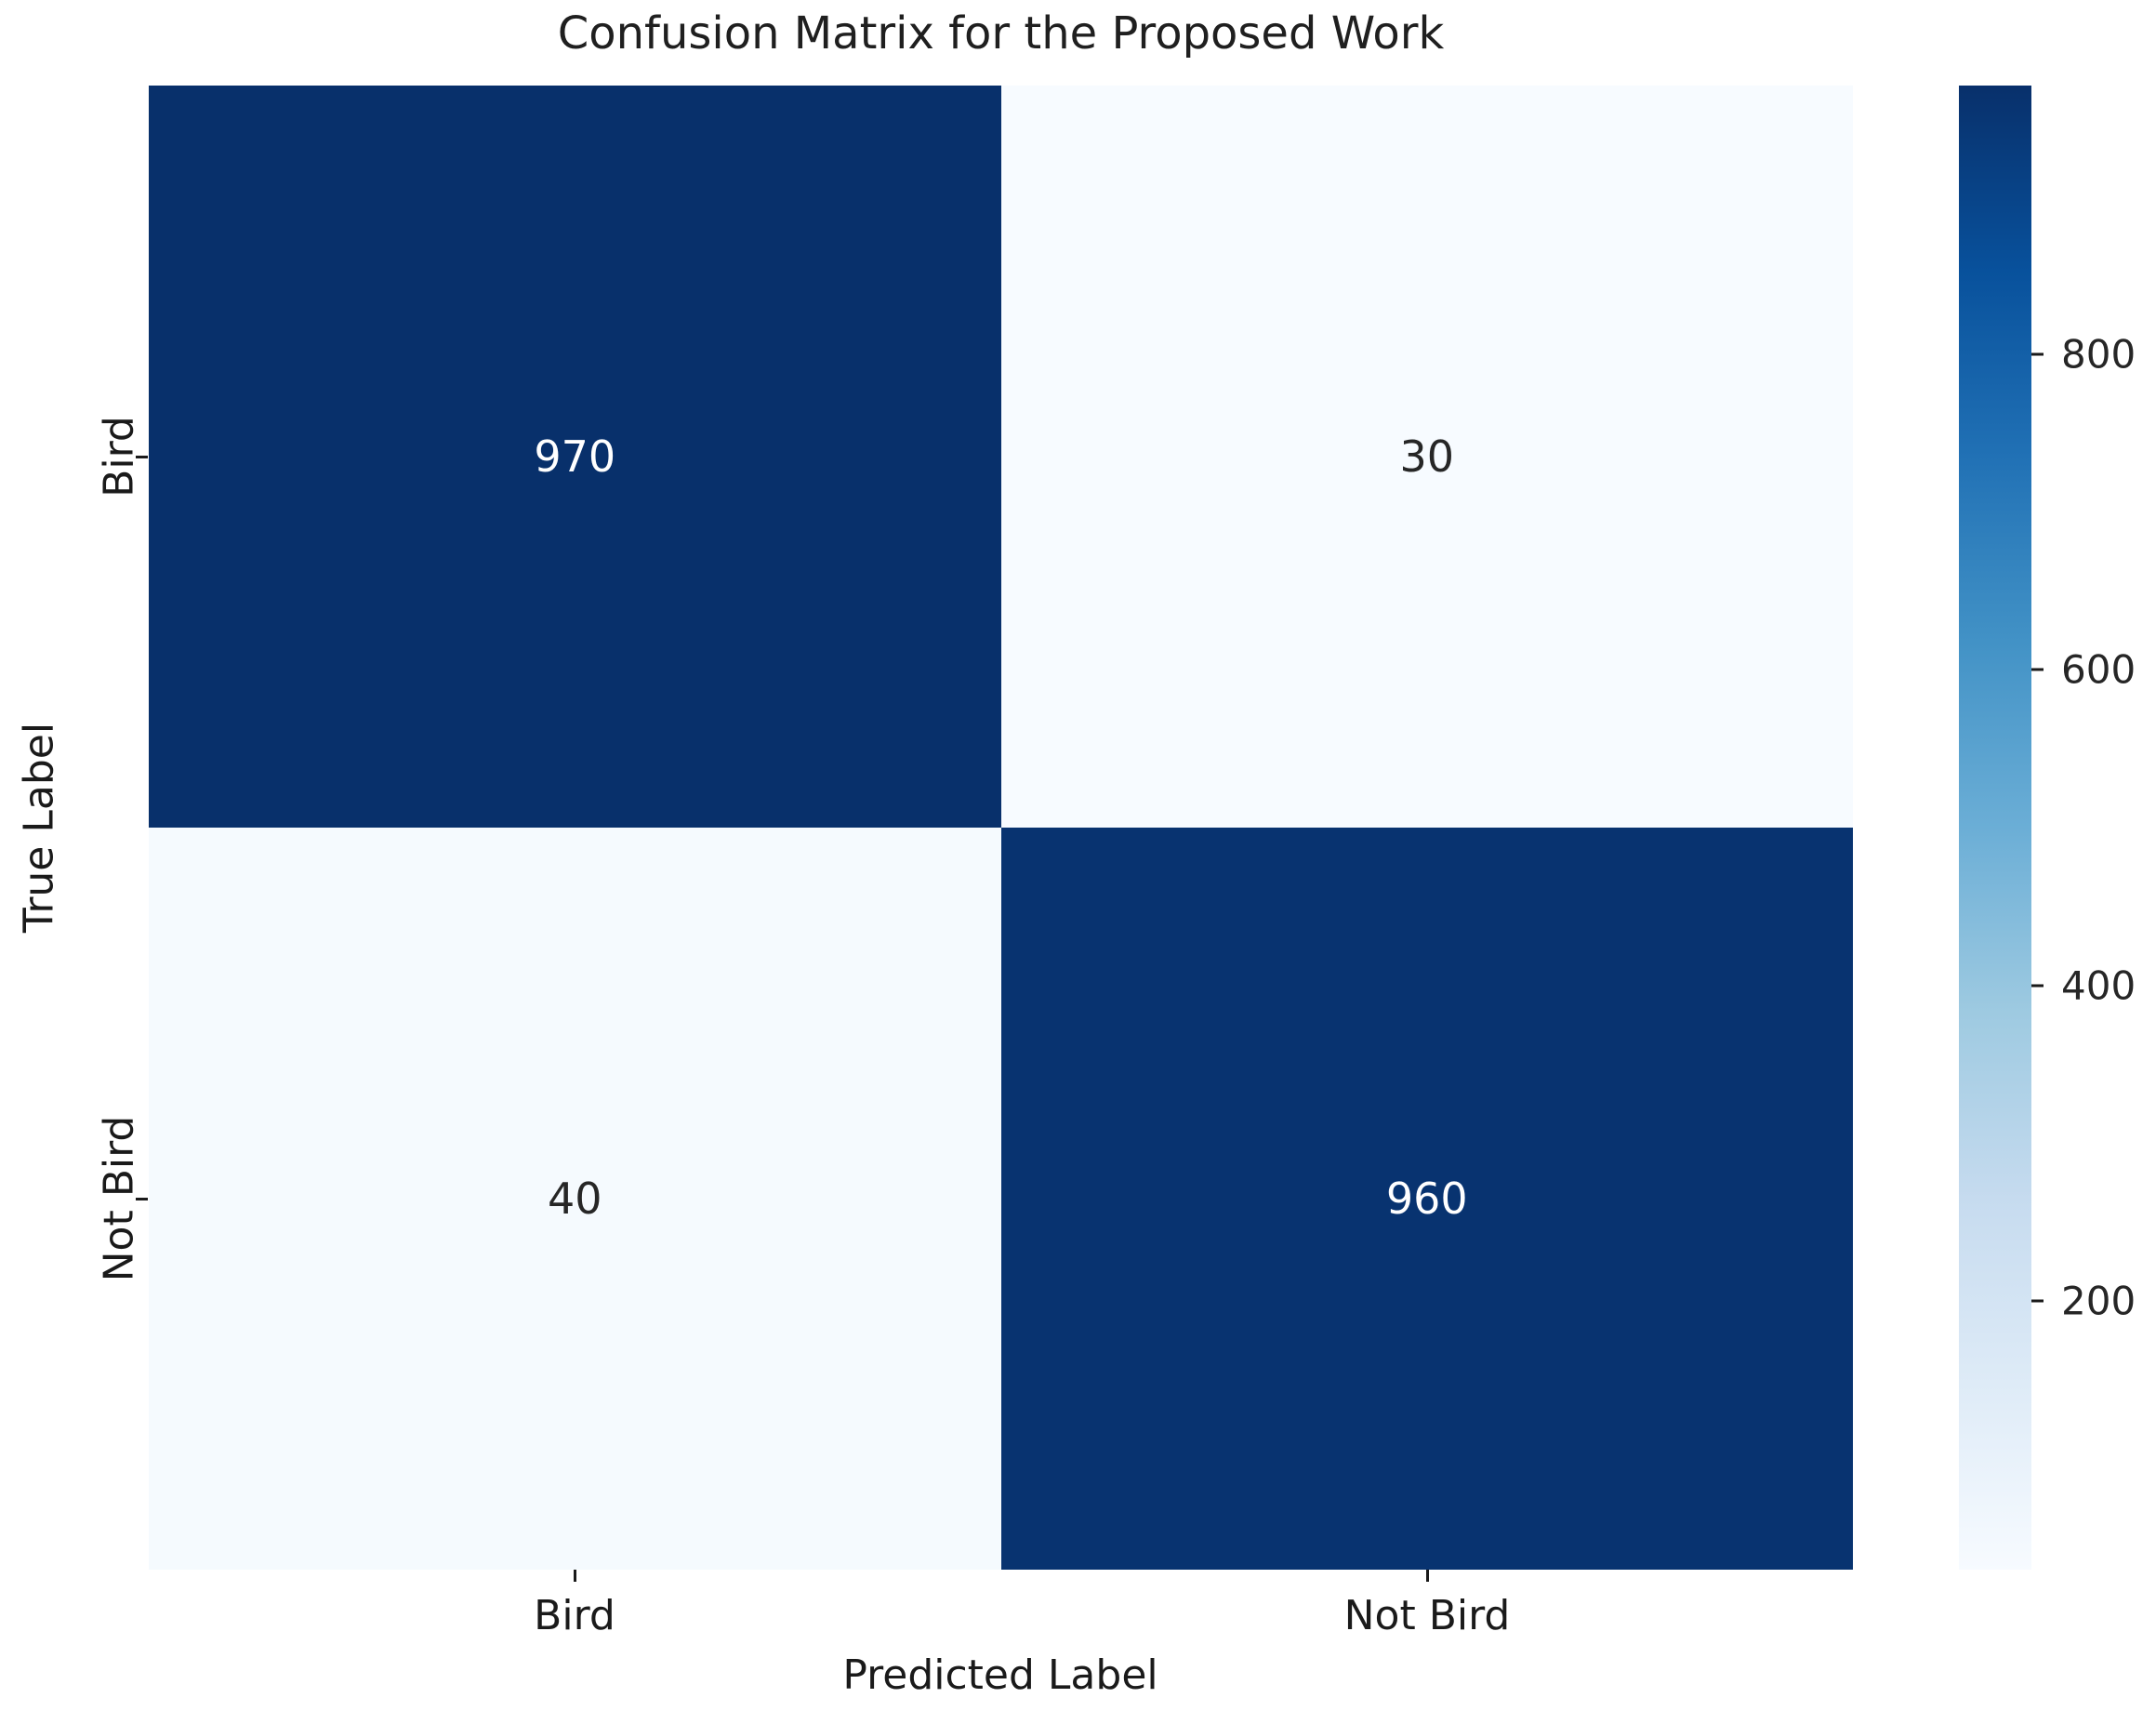 The width and height of the screenshot is (2156, 1711). I want to click on colorbar-tick-label: 400, so click(2098, 985).